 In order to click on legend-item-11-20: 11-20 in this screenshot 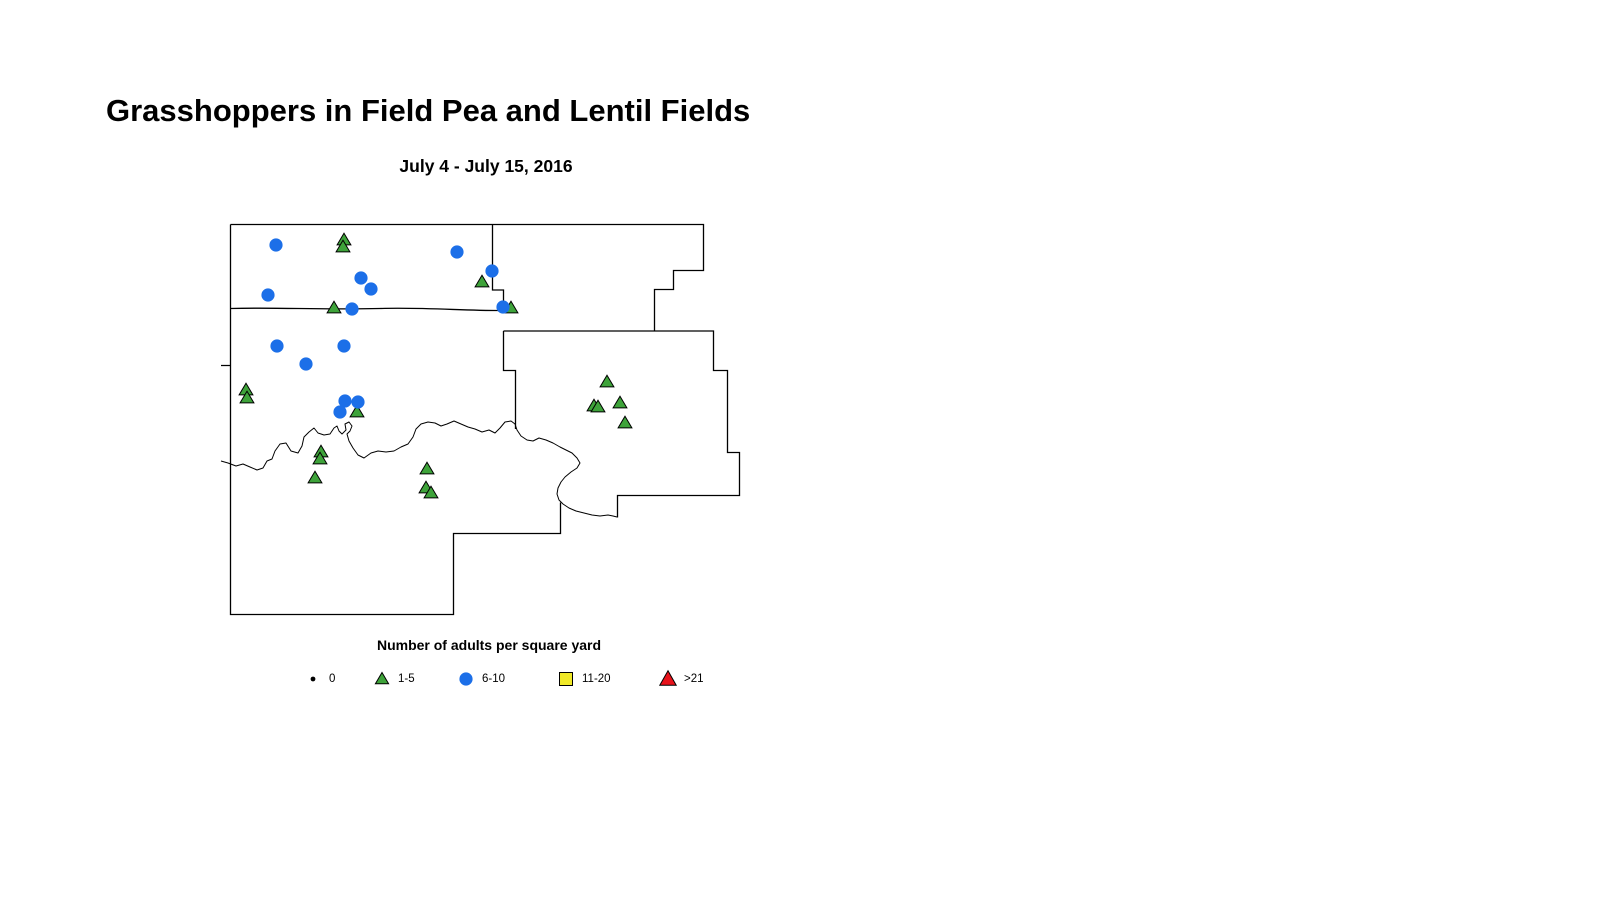, I will do `click(583, 679)`.